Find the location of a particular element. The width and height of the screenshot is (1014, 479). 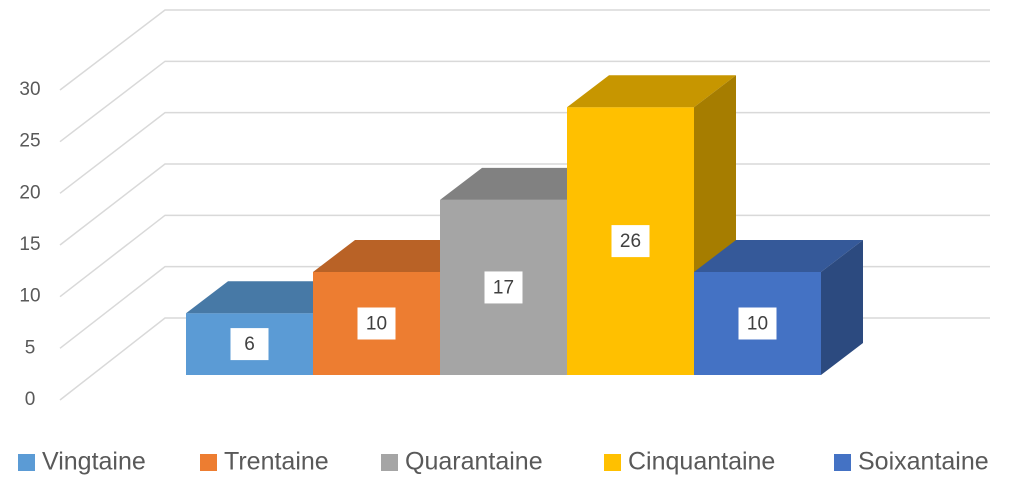

data-label: 17 is located at coordinates (503, 287).